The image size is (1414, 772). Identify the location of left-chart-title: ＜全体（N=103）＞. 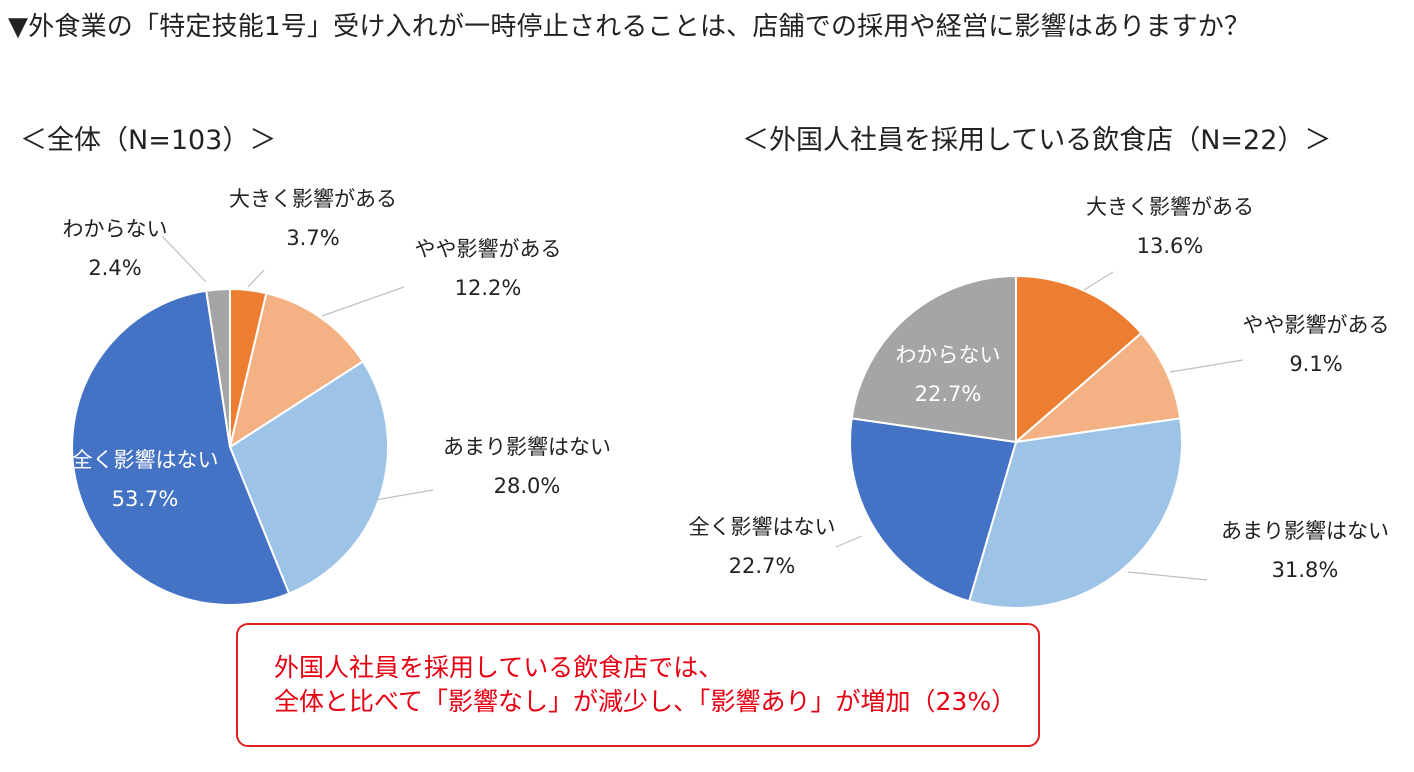
(148, 140).